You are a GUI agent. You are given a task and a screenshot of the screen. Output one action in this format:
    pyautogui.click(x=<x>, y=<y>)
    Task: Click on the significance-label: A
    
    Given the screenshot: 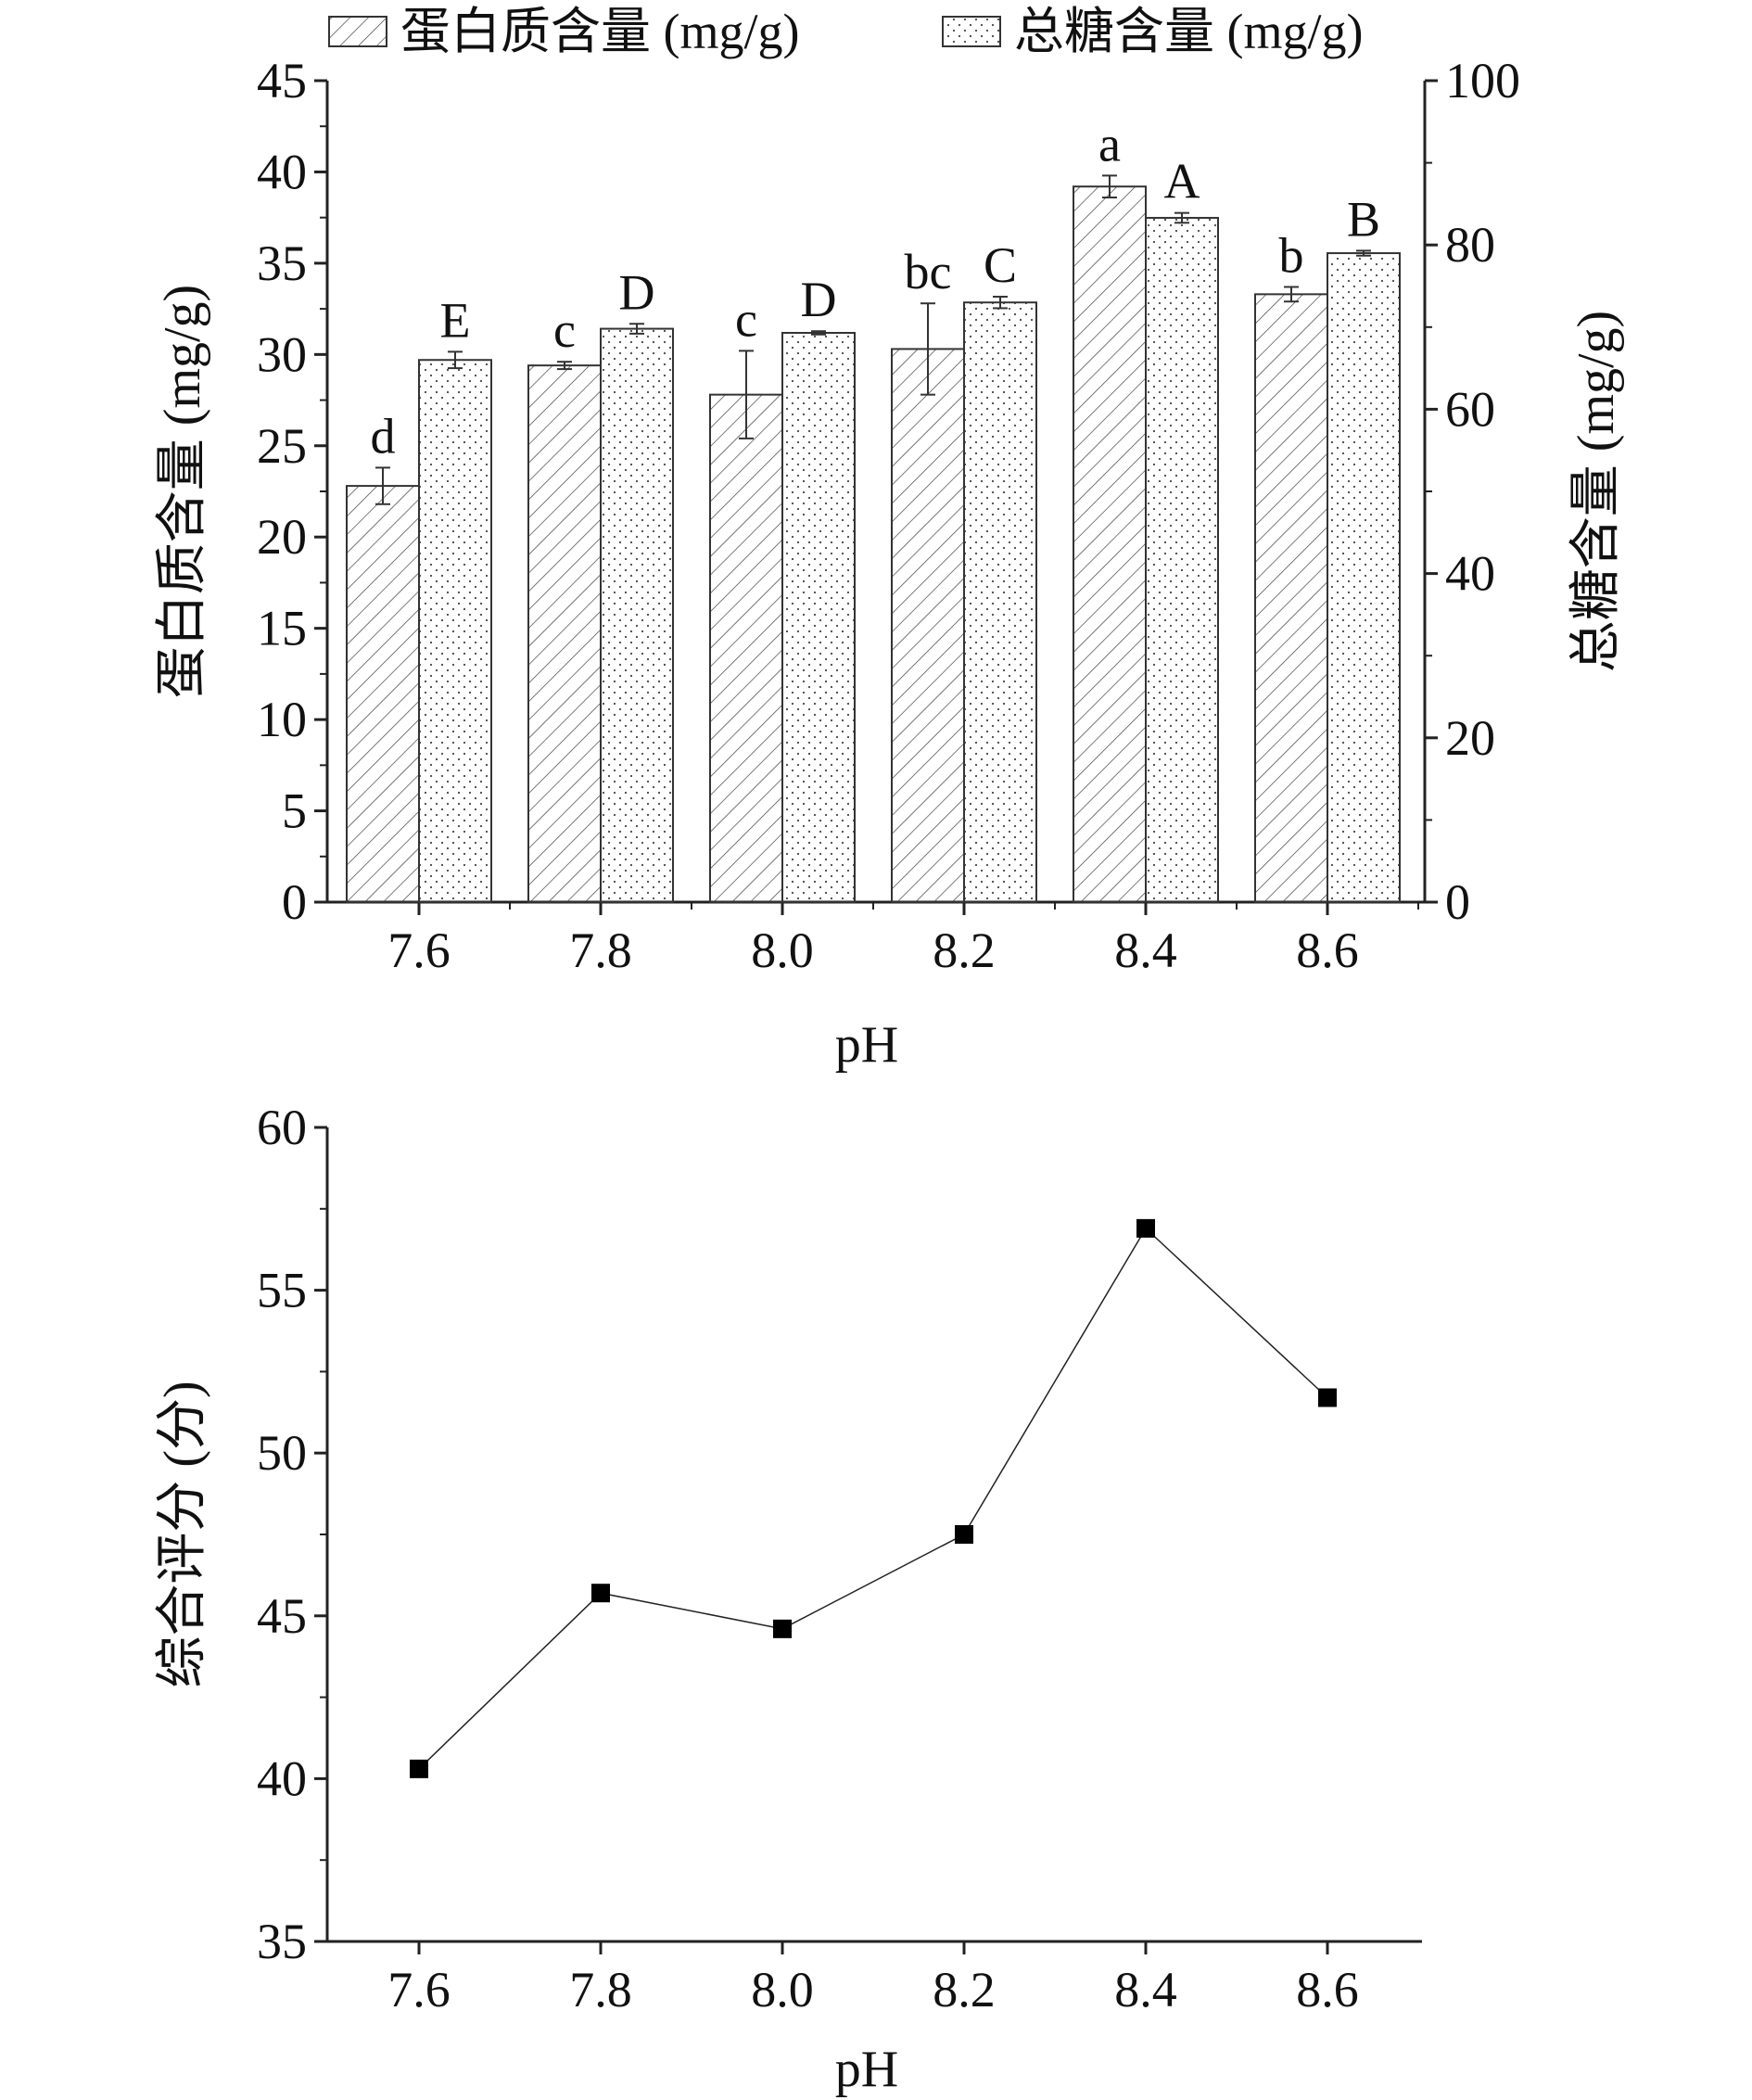 What is the action you would take?
    pyautogui.click(x=1182, y=182)
    